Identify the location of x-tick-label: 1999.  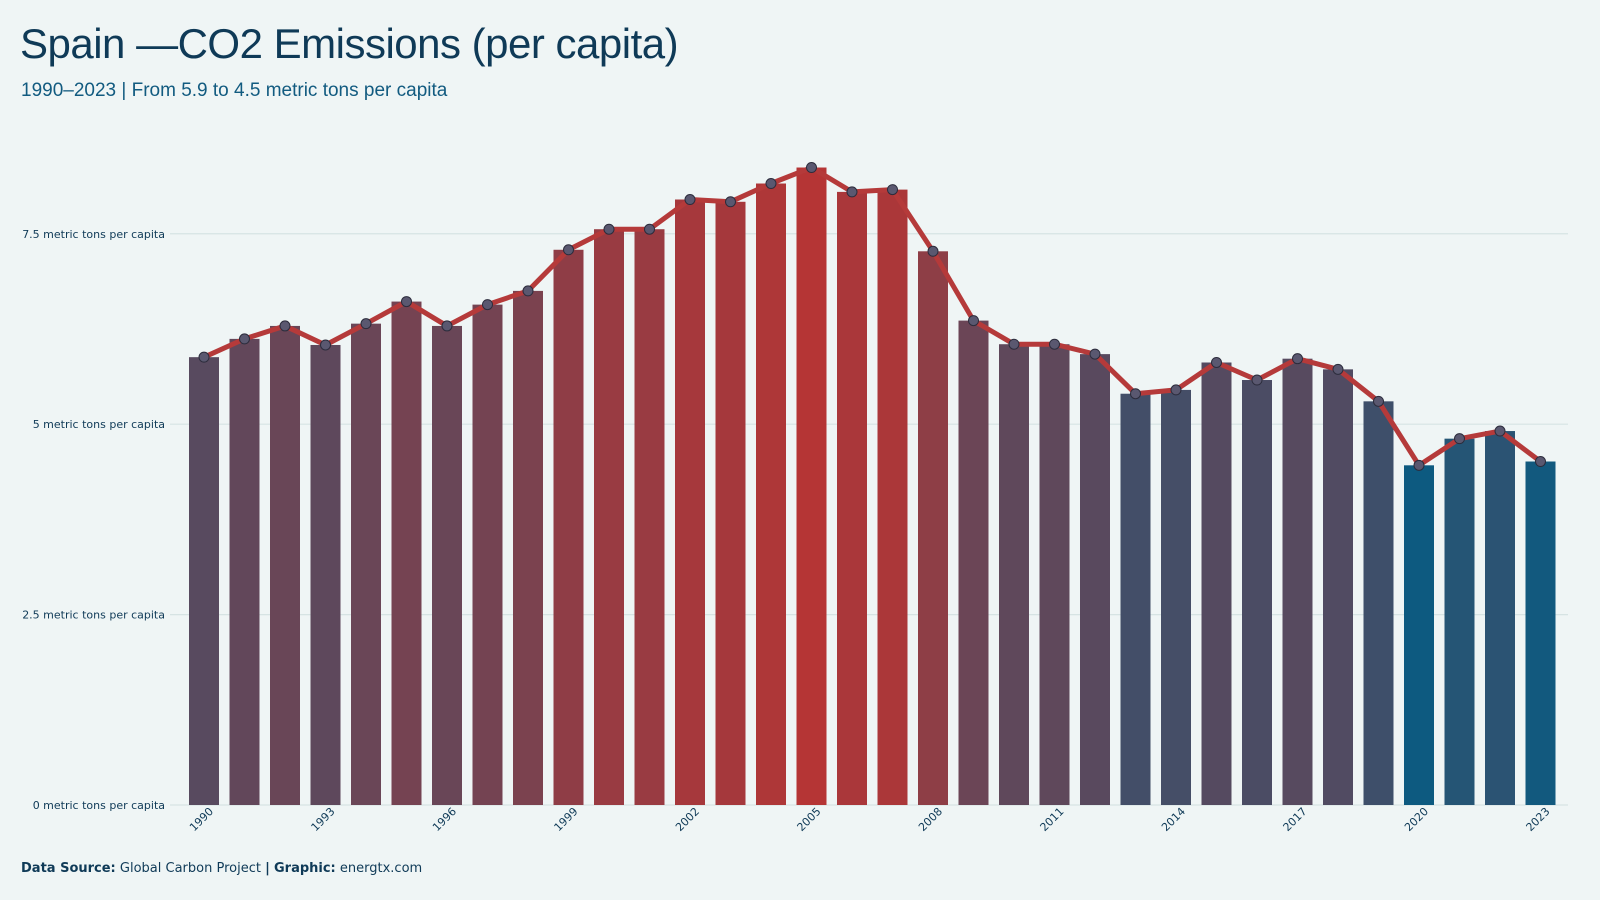
(566, 819).